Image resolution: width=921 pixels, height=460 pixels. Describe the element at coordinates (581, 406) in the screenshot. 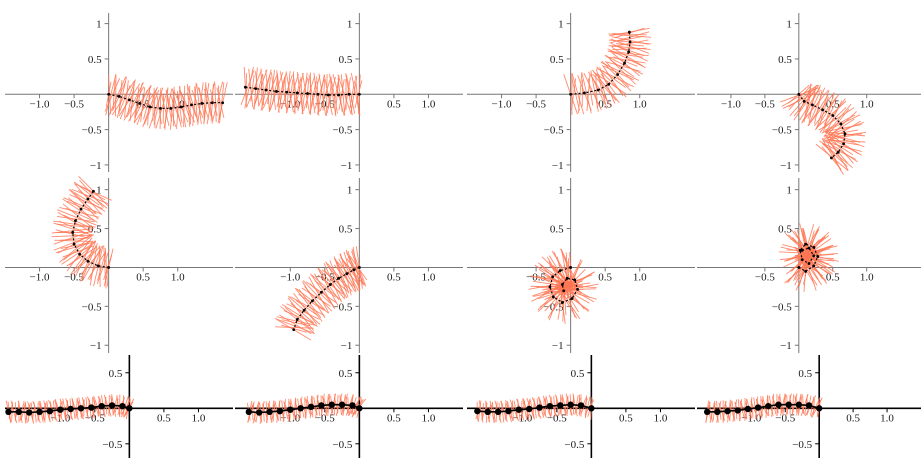

I see `panel-r3c3: −1.0 −0.5 0.5 1.00.5−0.5` at that location.